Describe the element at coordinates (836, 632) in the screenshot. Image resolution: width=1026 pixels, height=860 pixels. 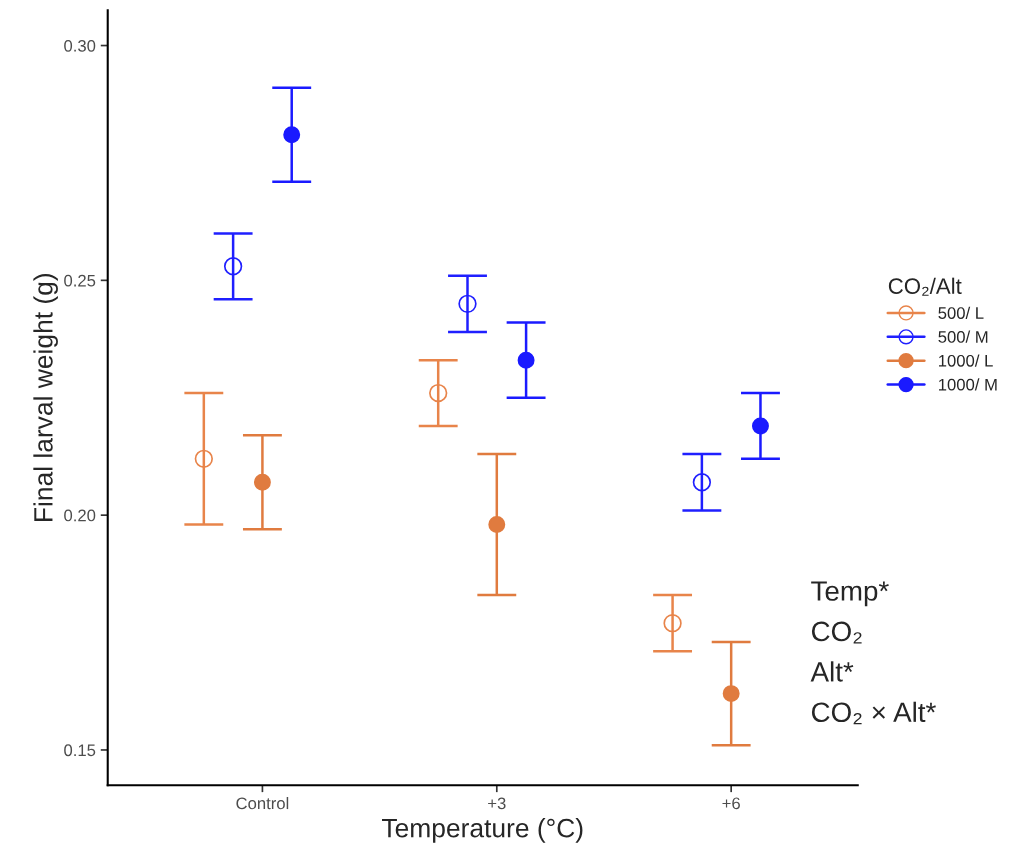
I see `annotation: CO₂` at that location.